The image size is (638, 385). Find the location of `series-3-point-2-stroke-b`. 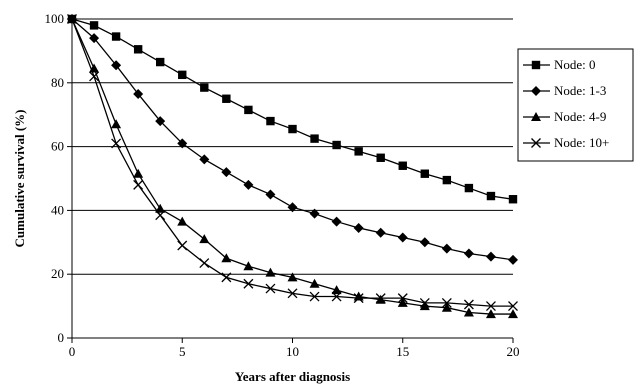

series-3-point-2-stroke-b is located at coordinates (116, 143).